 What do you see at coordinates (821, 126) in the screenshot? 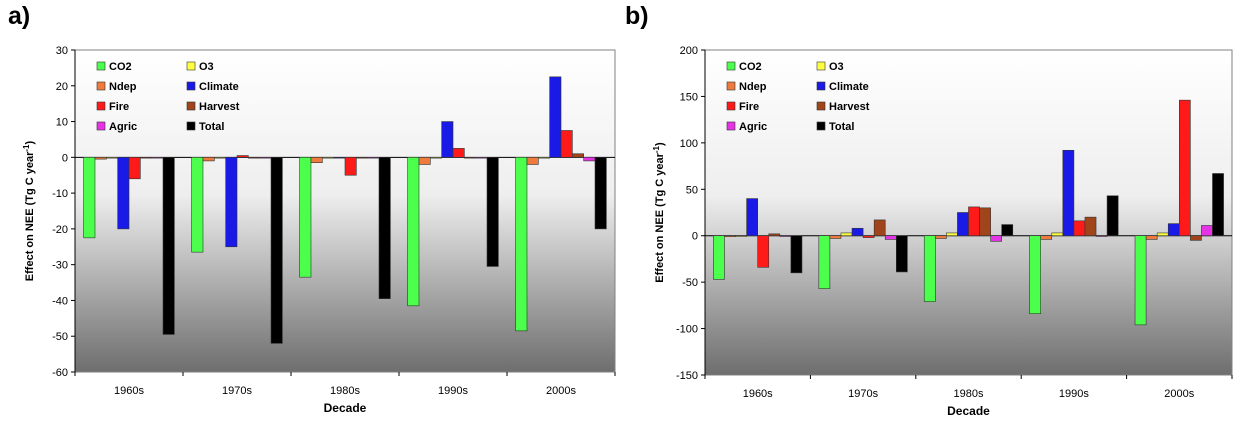
I see `legend-swatch-total` at bounding box center [821, 126].